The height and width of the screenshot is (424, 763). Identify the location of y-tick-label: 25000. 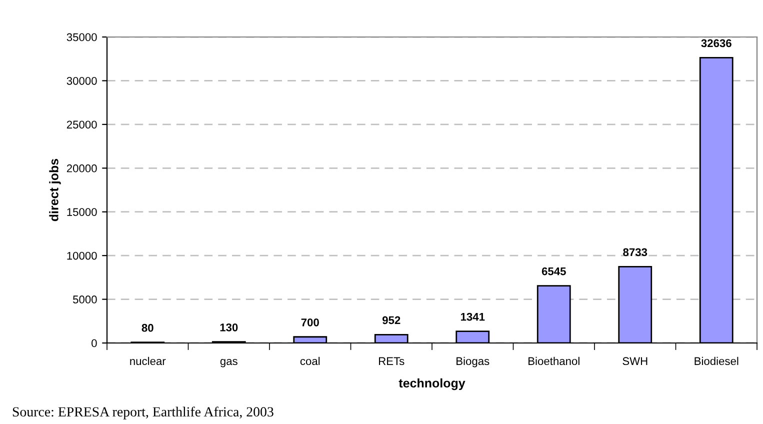
(81, 124).